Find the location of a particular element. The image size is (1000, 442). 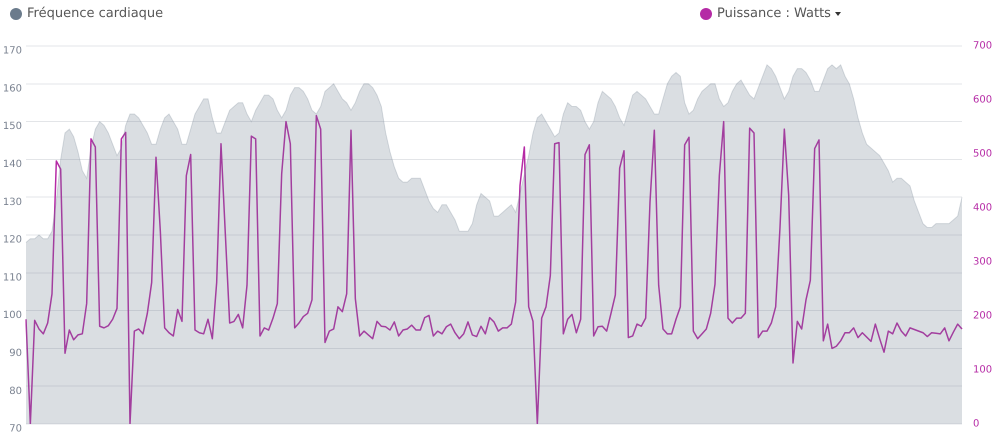

y-tick-label: 80 is located at coordinates (15, 391).